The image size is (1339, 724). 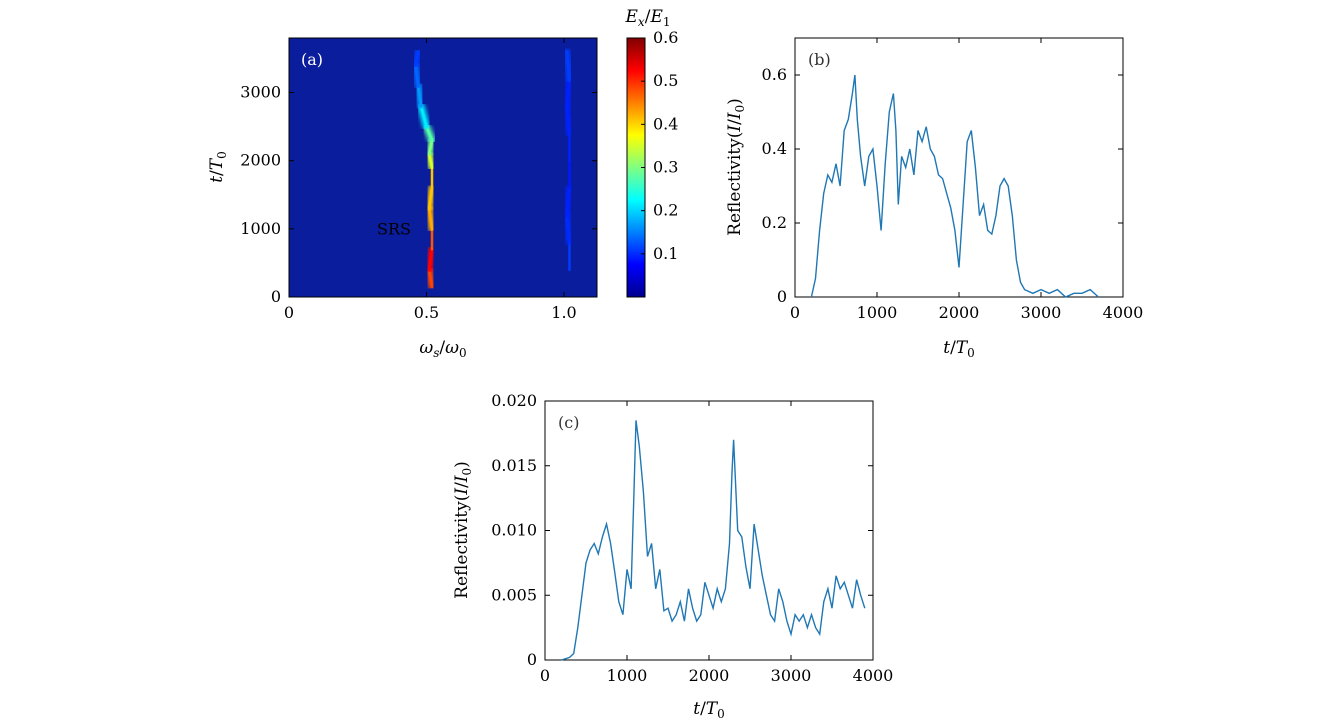 I want to click on panel-a-ytick-label: 2000, so click(x=260, y=160).